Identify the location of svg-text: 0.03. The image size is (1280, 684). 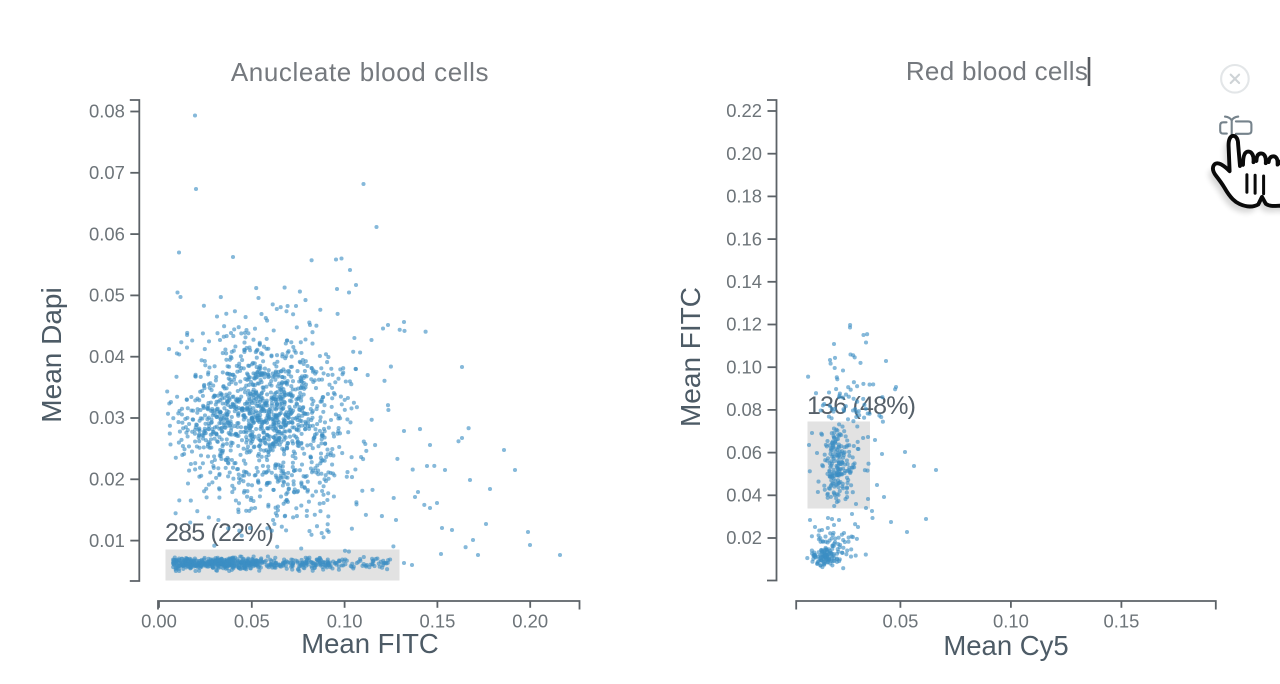
(107, 417).